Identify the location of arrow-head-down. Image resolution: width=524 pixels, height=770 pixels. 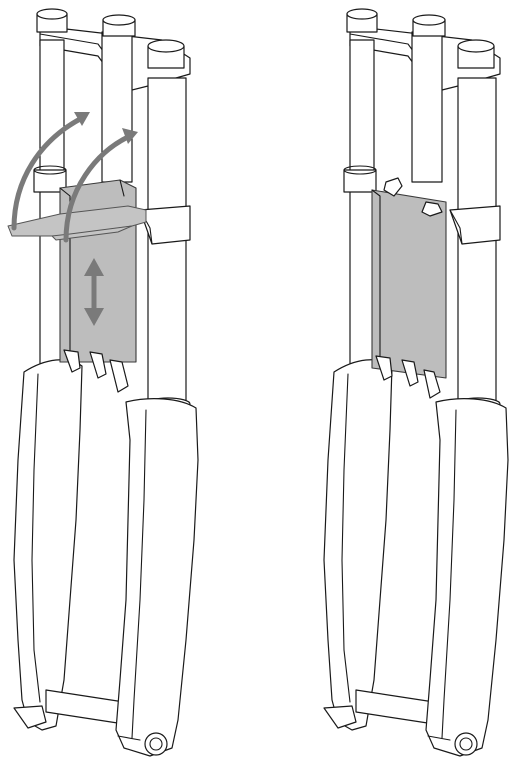
(94, 317).